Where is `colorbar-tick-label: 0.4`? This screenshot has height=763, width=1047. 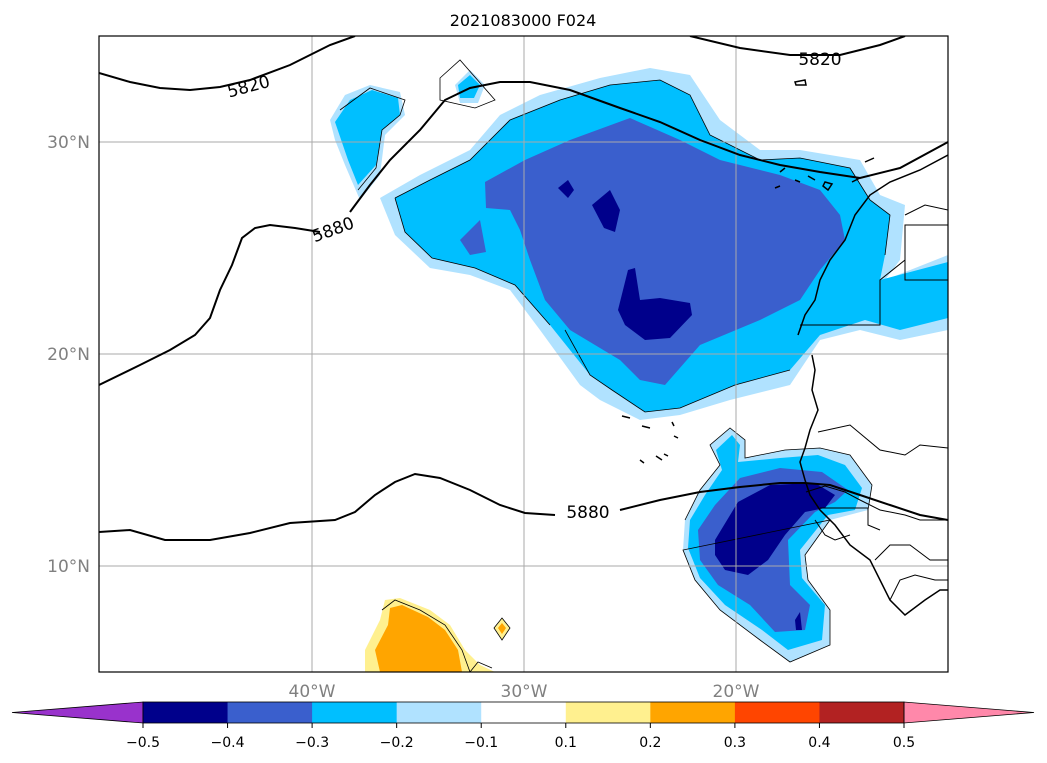
colorbar-tick-label: 0.4 is located at coordinates (819, 743).